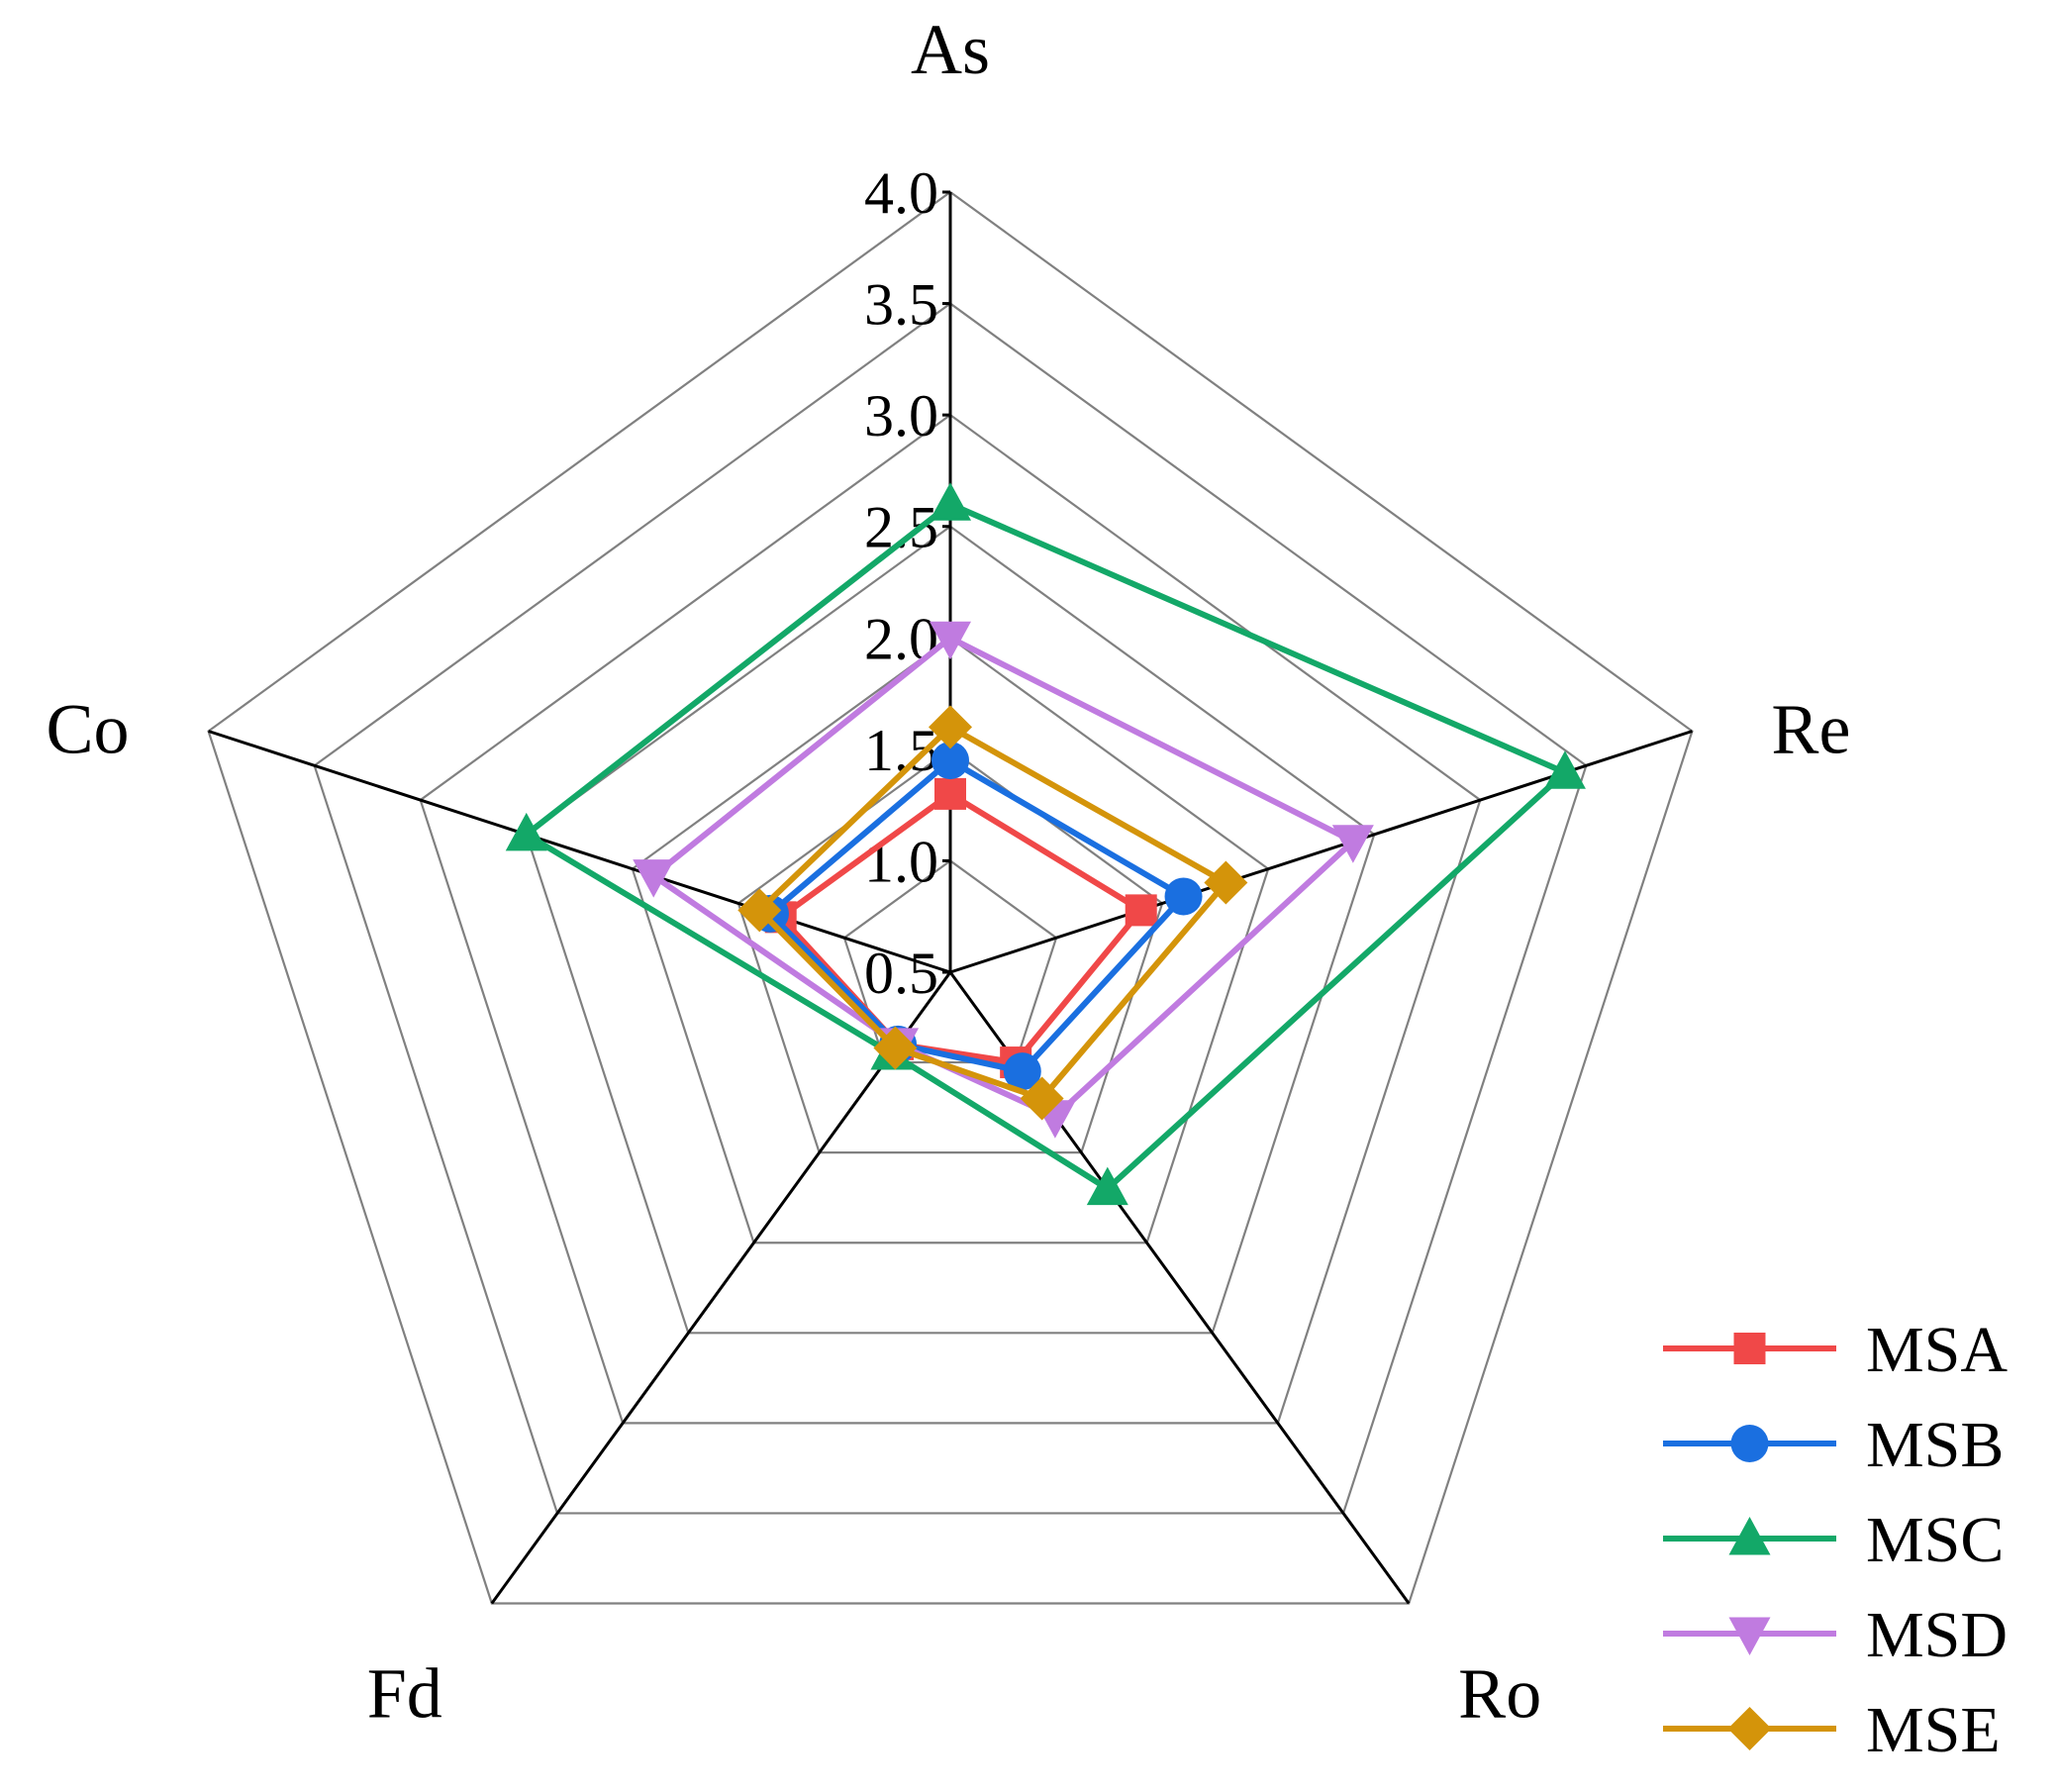  I want to click on legend-item-msc: MSC, so click(1833, 1540).